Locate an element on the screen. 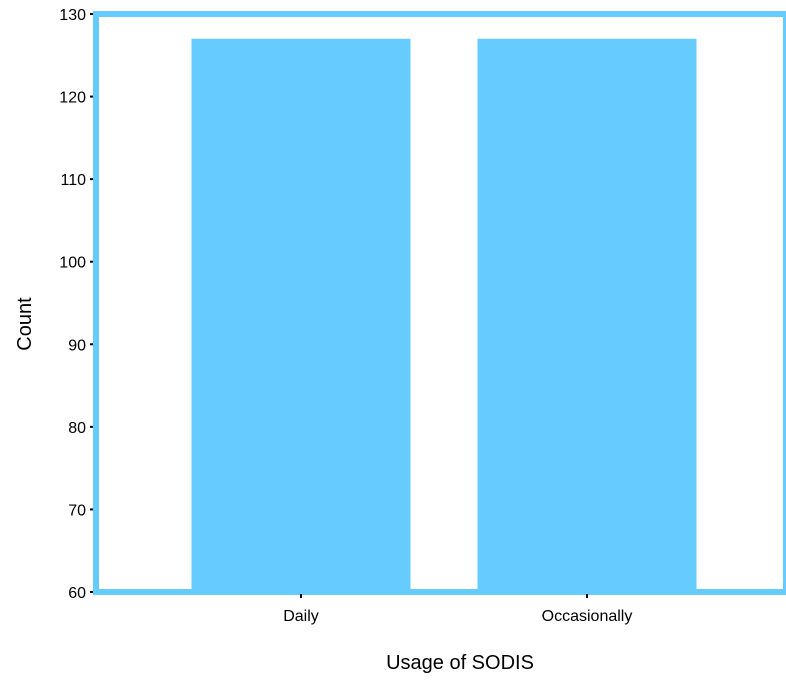 This screenshot has height=686, width=786. y-tick-label: 100 is located at coordinates (72, 263).